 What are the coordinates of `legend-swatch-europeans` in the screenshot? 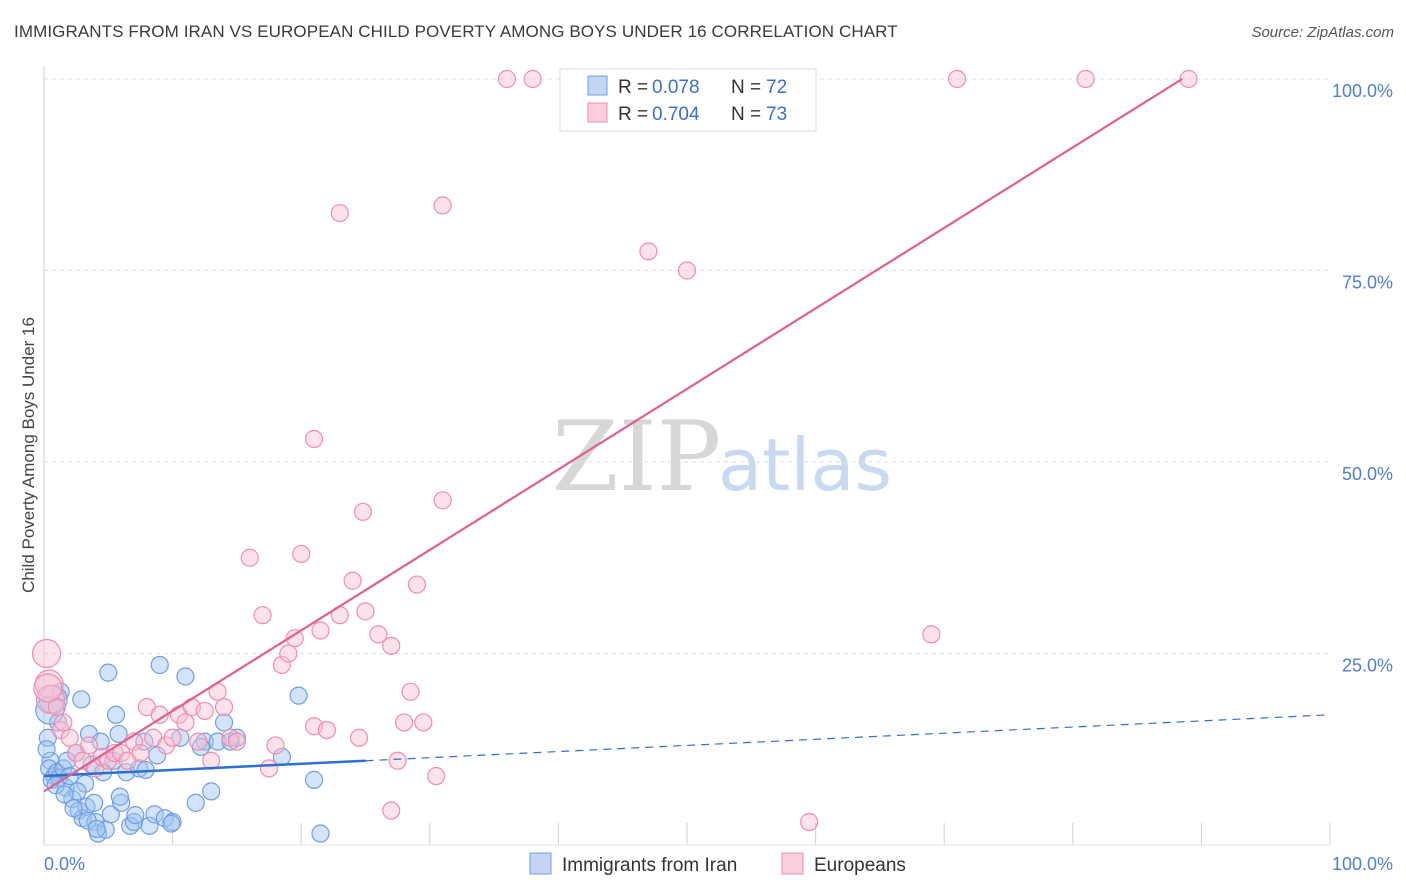 It's located at (597, 112).